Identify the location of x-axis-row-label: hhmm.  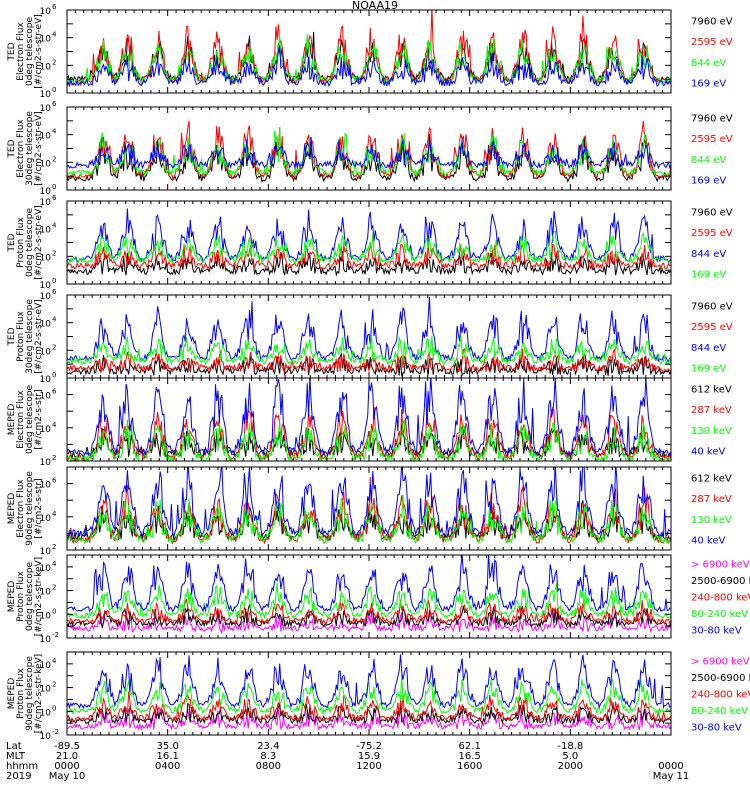
(22, 766).